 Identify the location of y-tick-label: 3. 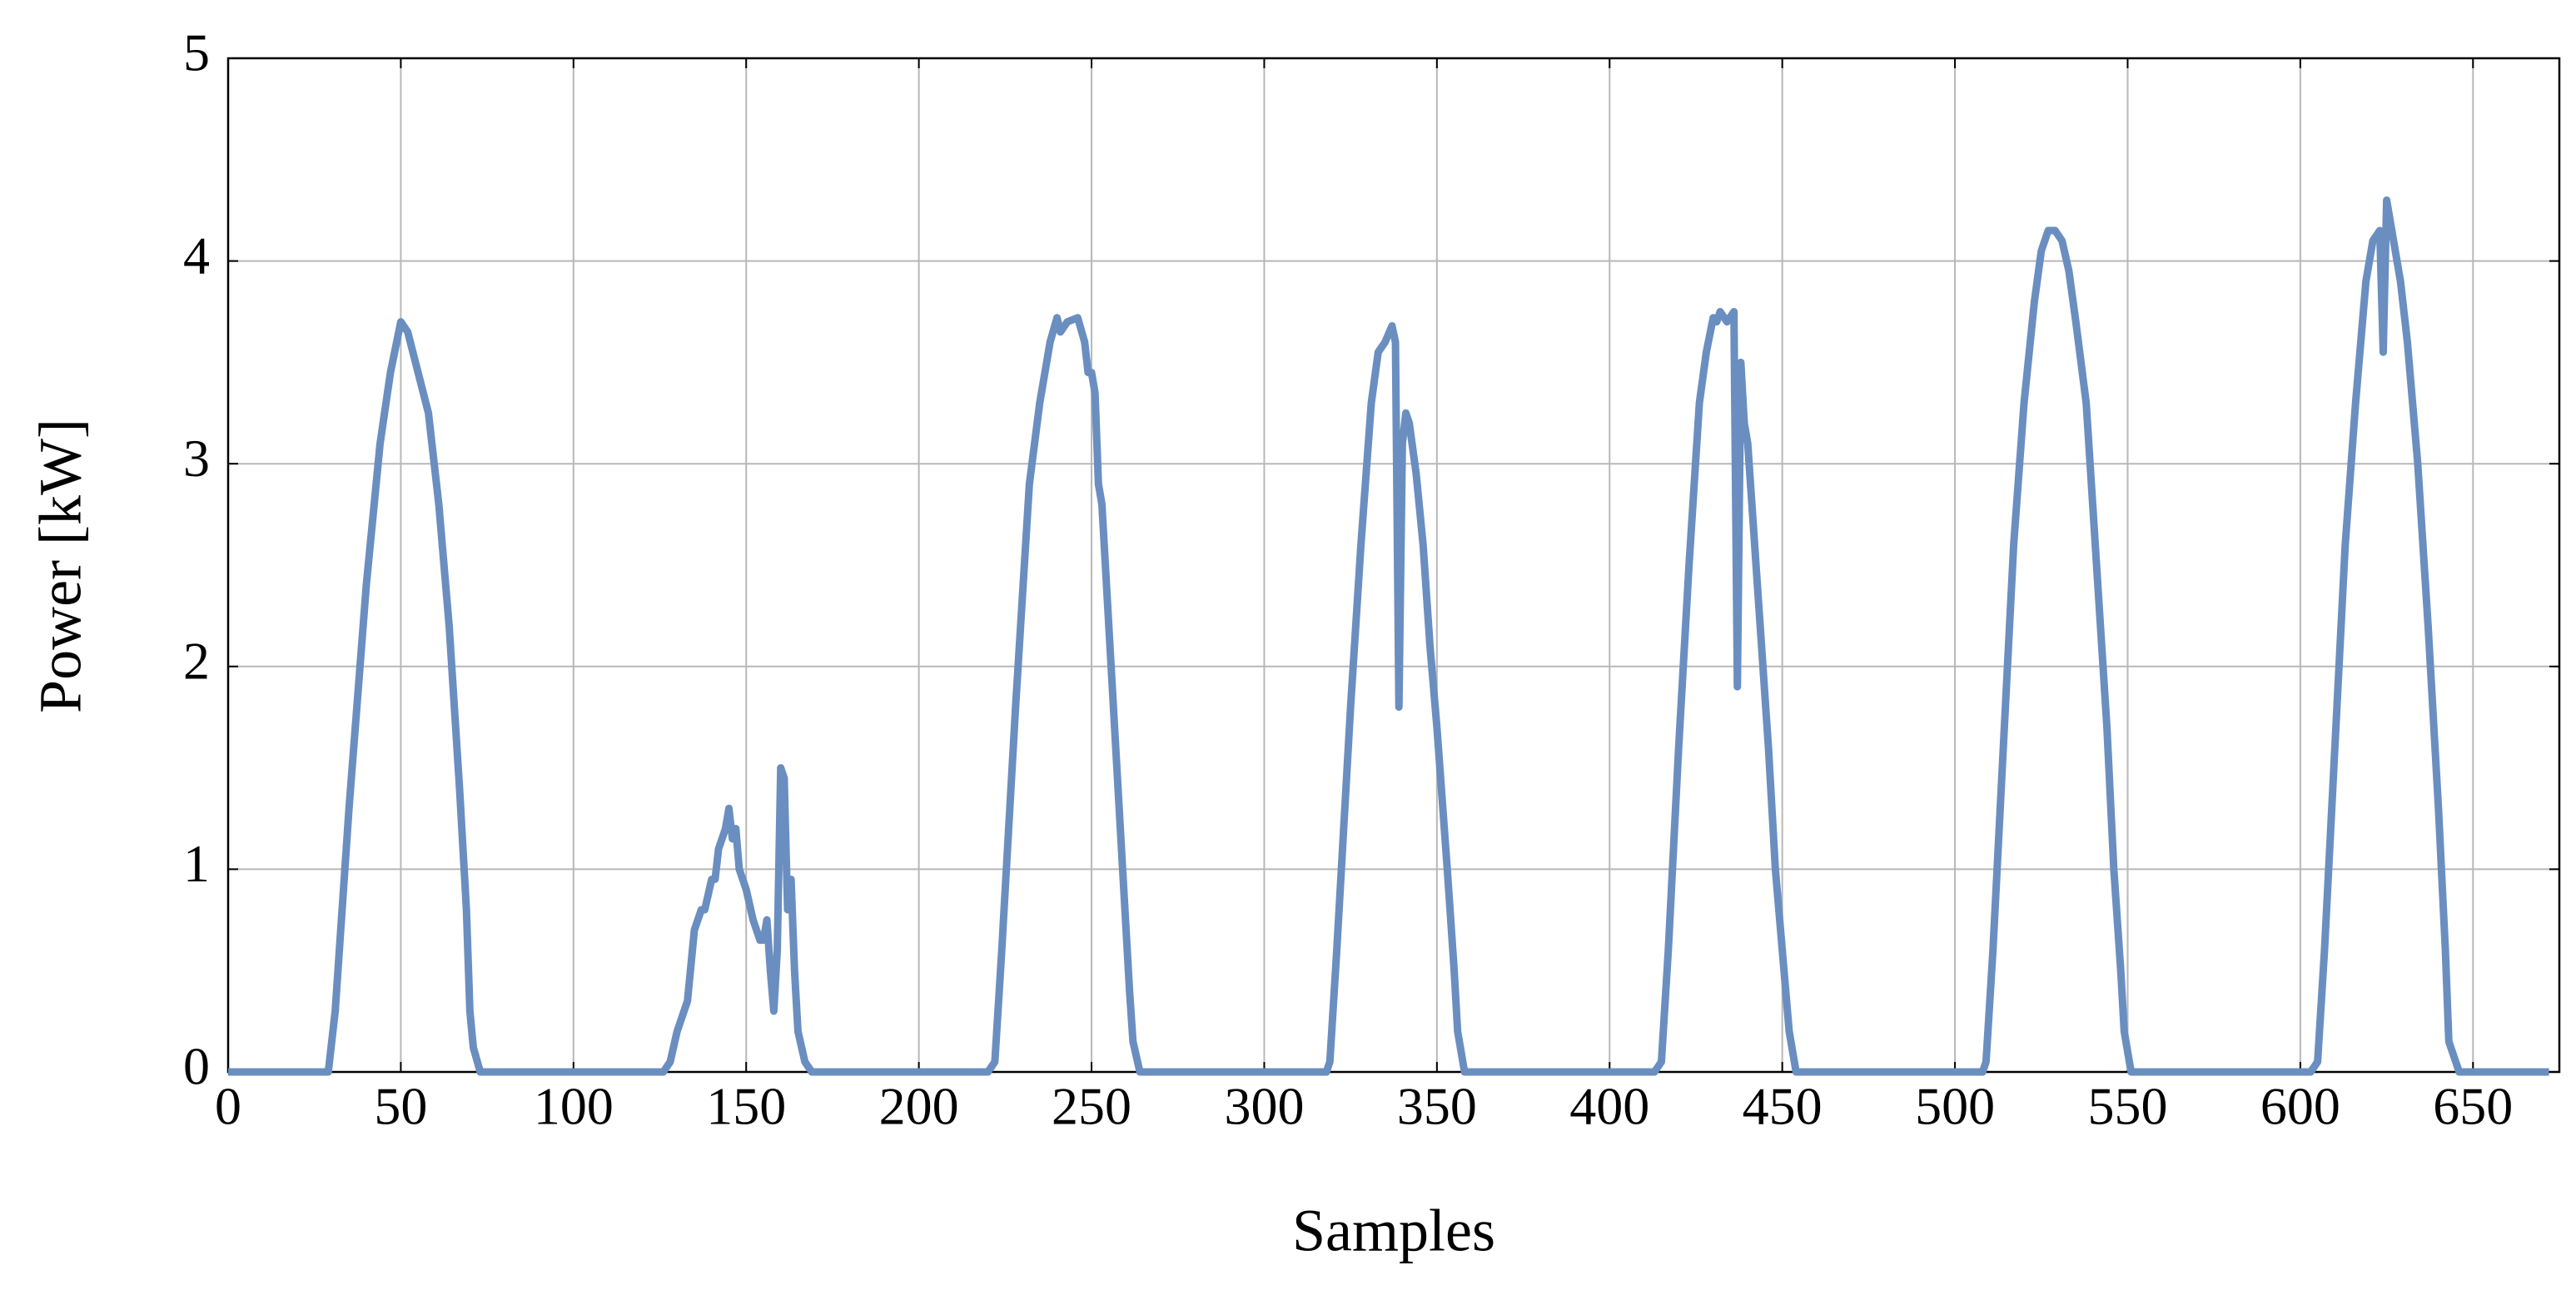
(196, 458).